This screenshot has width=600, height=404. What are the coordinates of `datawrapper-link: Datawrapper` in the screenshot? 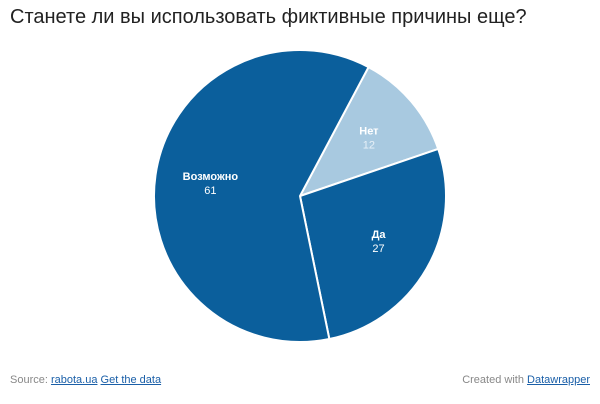 It's located at (558, 380).